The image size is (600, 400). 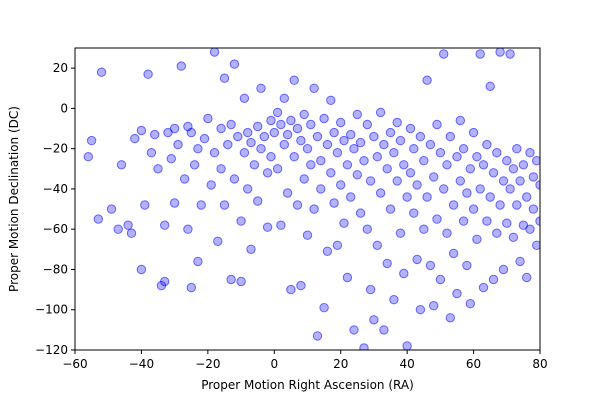 I want to click on y-tick-label: 20, so click(x=60, y=68).